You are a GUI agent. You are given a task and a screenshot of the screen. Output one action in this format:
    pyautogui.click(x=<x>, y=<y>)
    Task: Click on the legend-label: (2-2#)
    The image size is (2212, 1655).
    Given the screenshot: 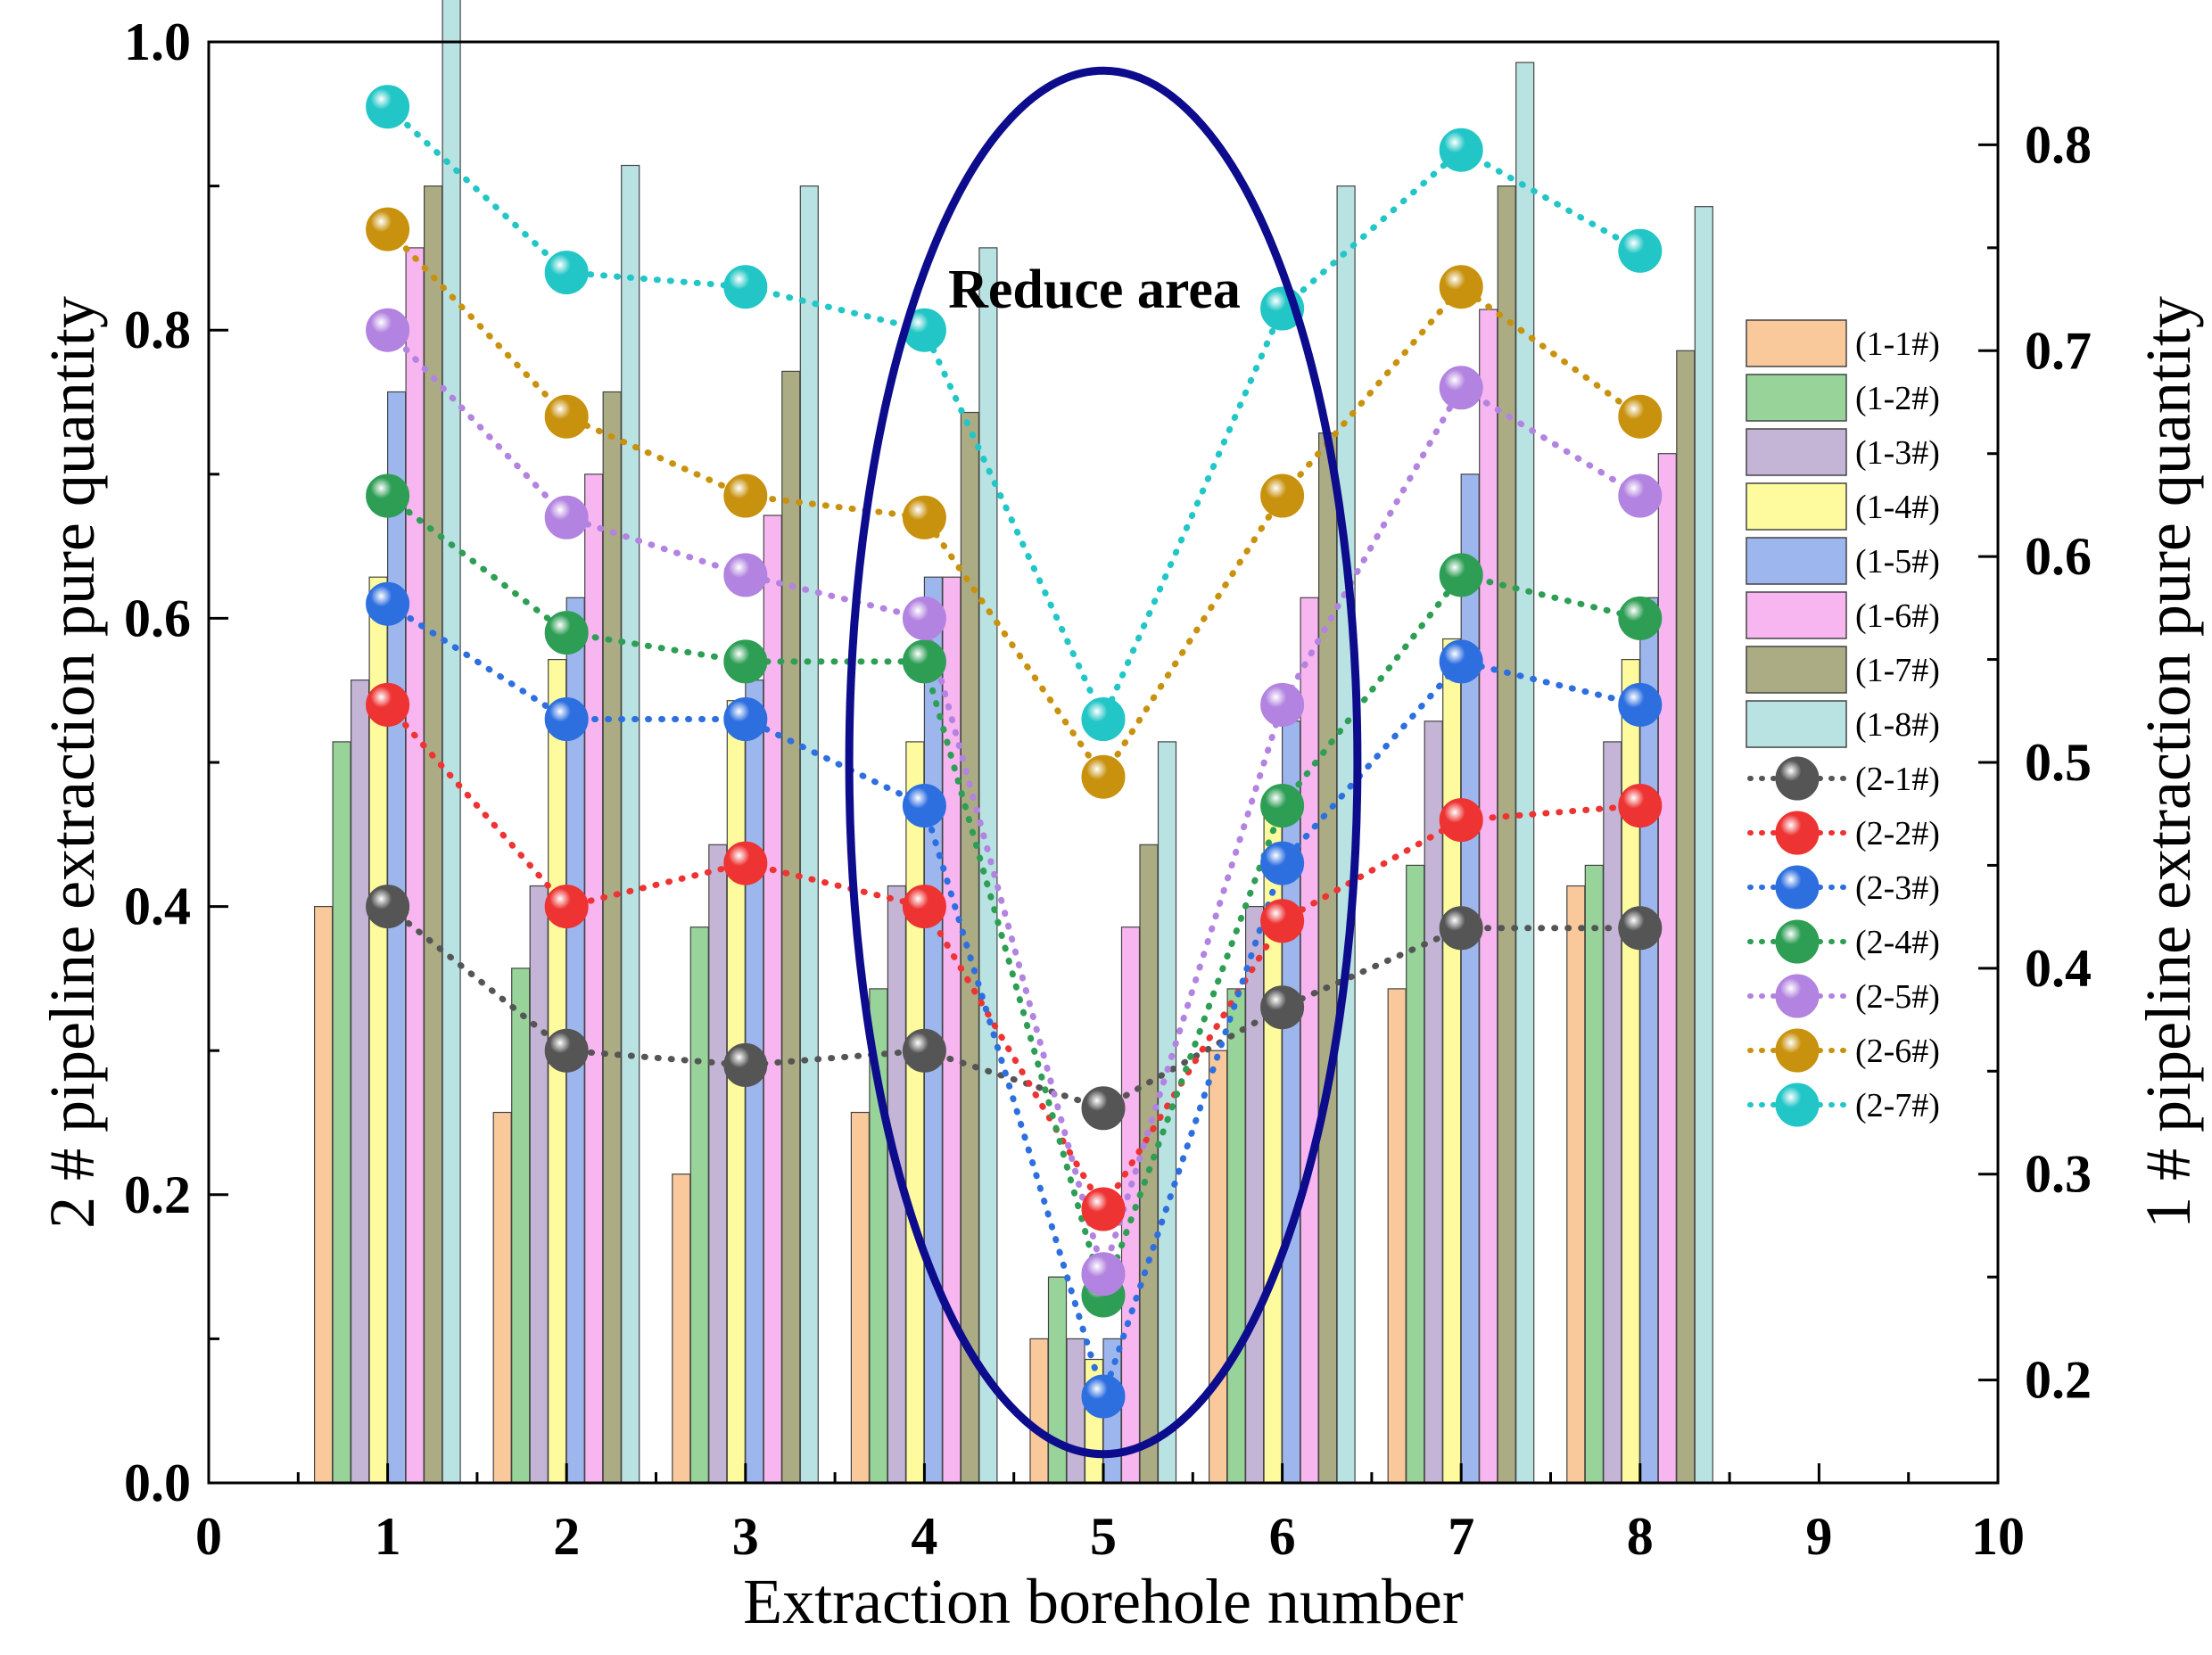 What is the action you would take?
    pyautogui.click(x=1898, y=833)
    